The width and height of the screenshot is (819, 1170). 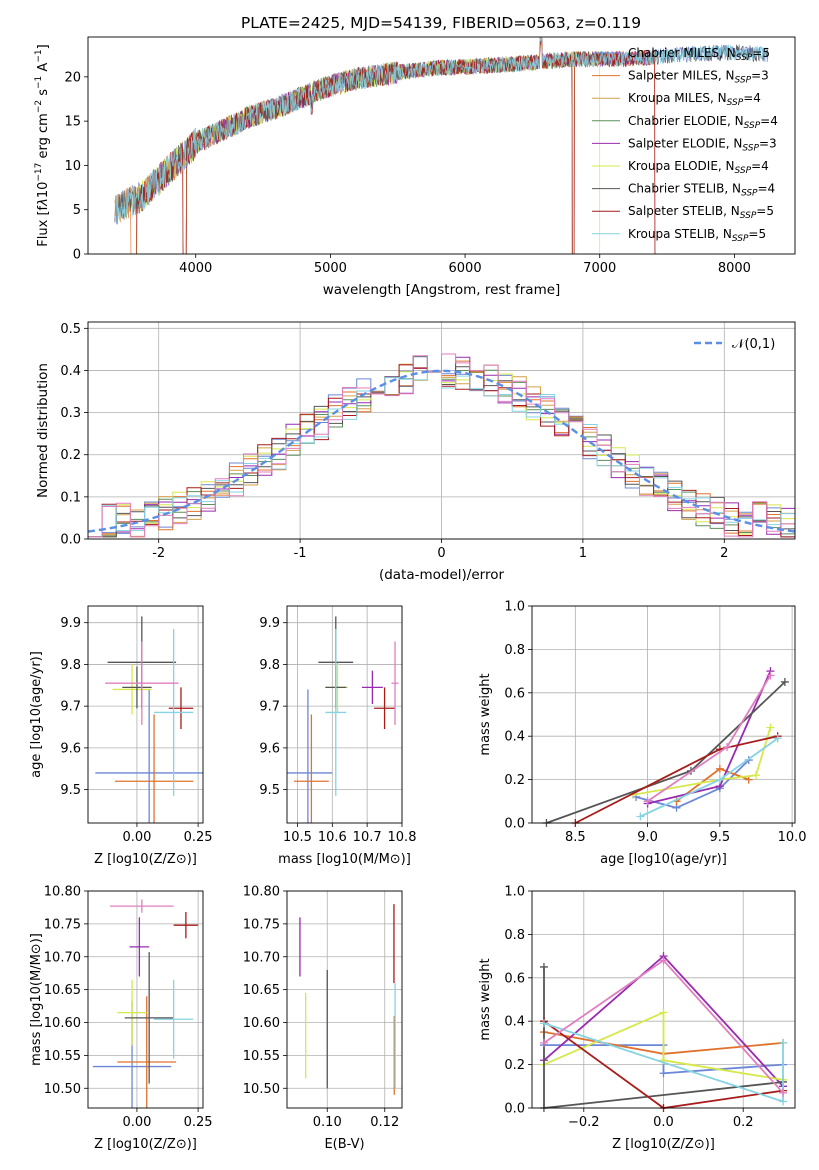 What do you see at coordinates (701, 212) in the screenshot?
I see `legend-label: Salpeter STELIB, NSSP=5` at bounding box center [701, 212].